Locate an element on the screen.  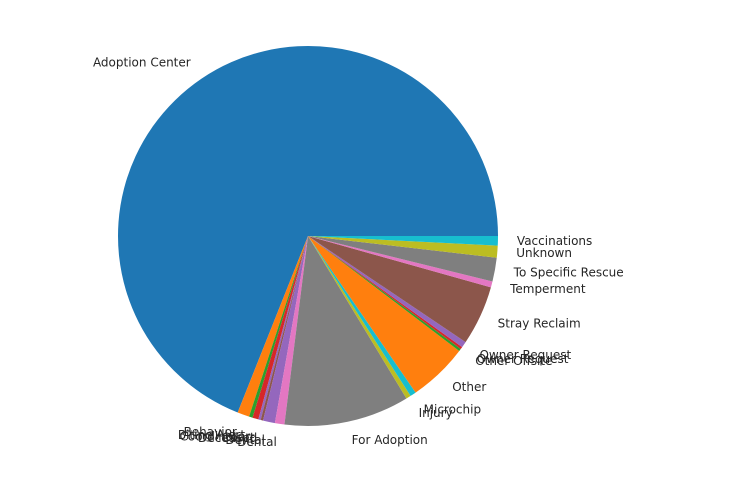
pie-label-coordinator-3: Coordinator is located at coordinates (214, 436).